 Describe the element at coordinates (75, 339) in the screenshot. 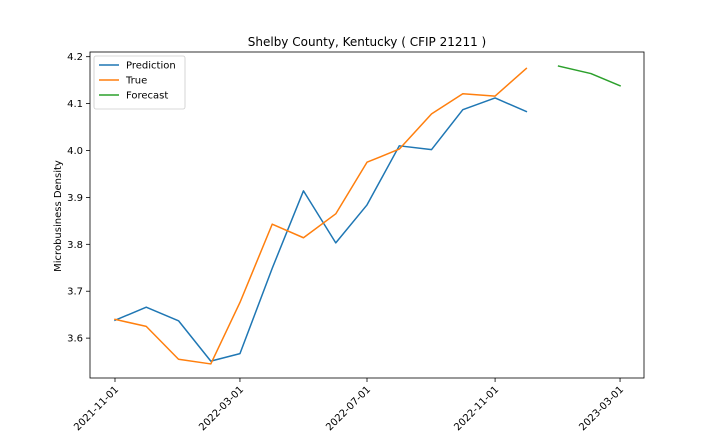

I see `y-tick-label: 3.6` at that location.